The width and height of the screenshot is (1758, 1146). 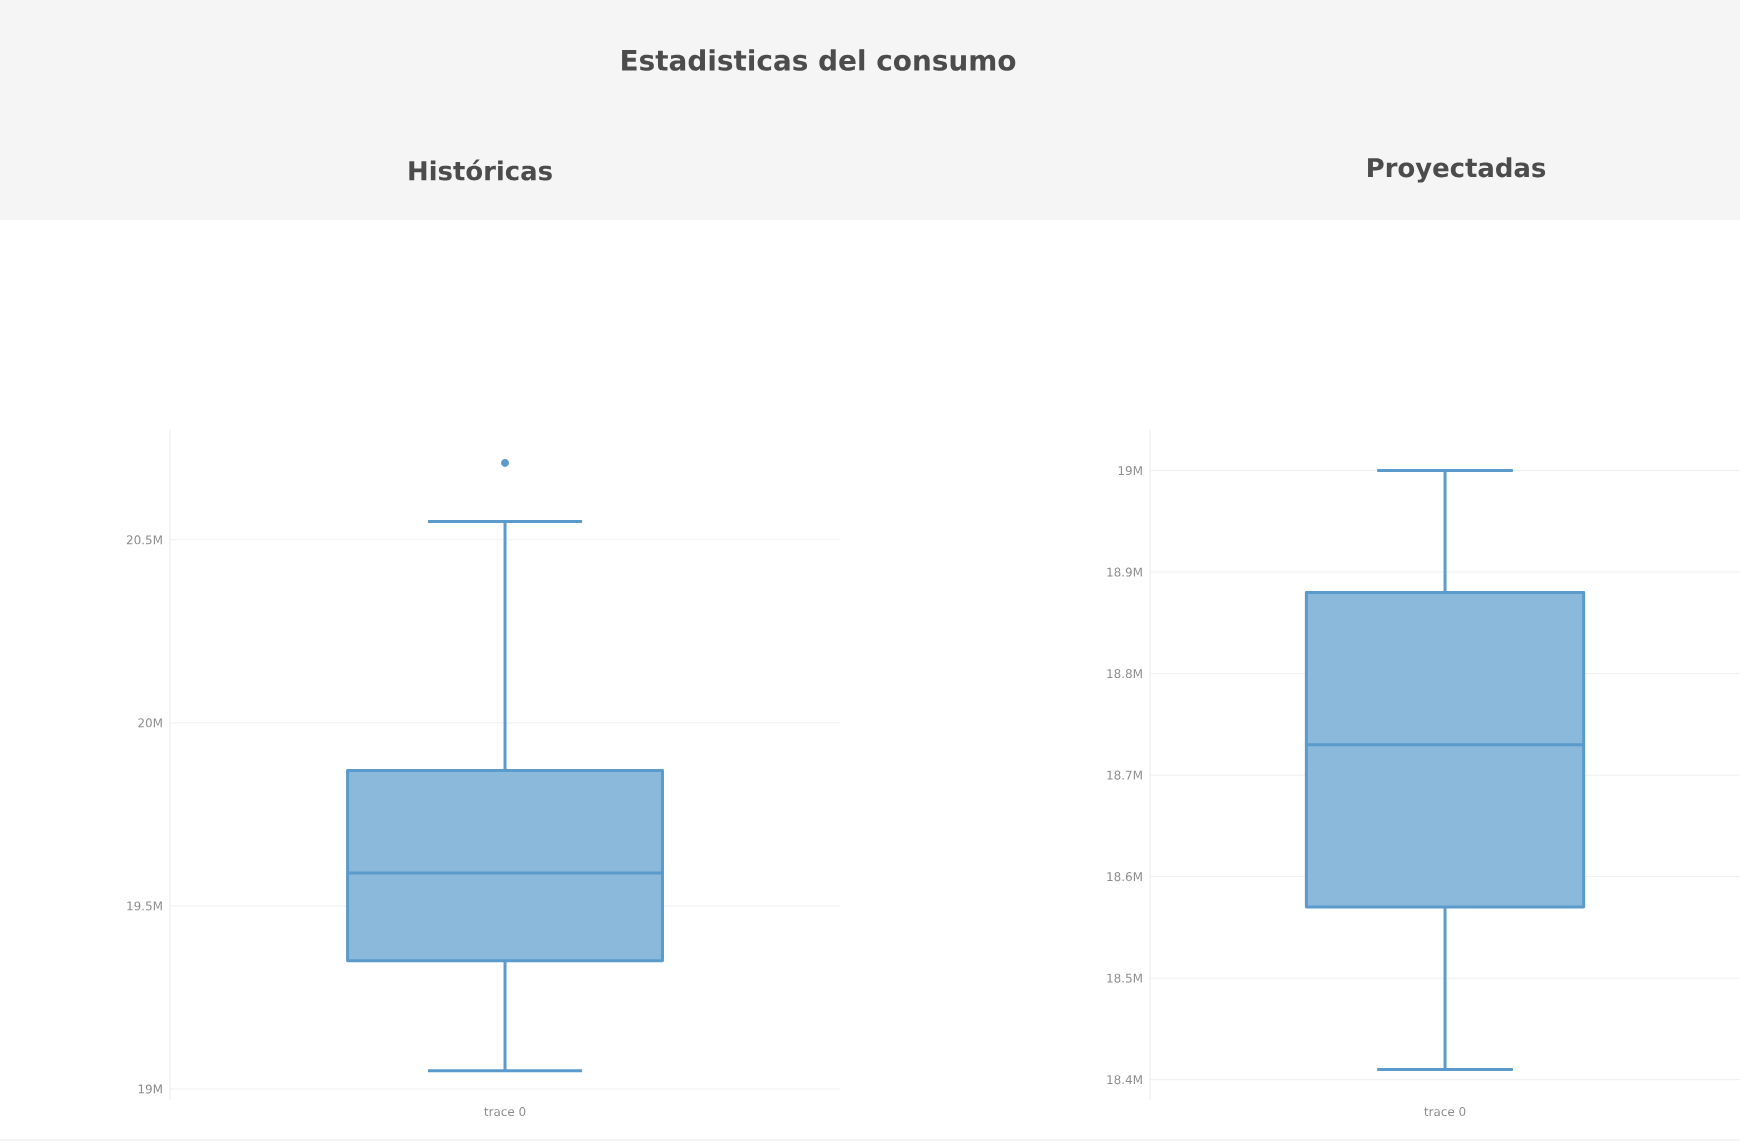 What do you see at coordinates (1457, 170) in the screenshot?
I see `chart-subtitle: Proyectadas` at bounding box center [1457, 170].